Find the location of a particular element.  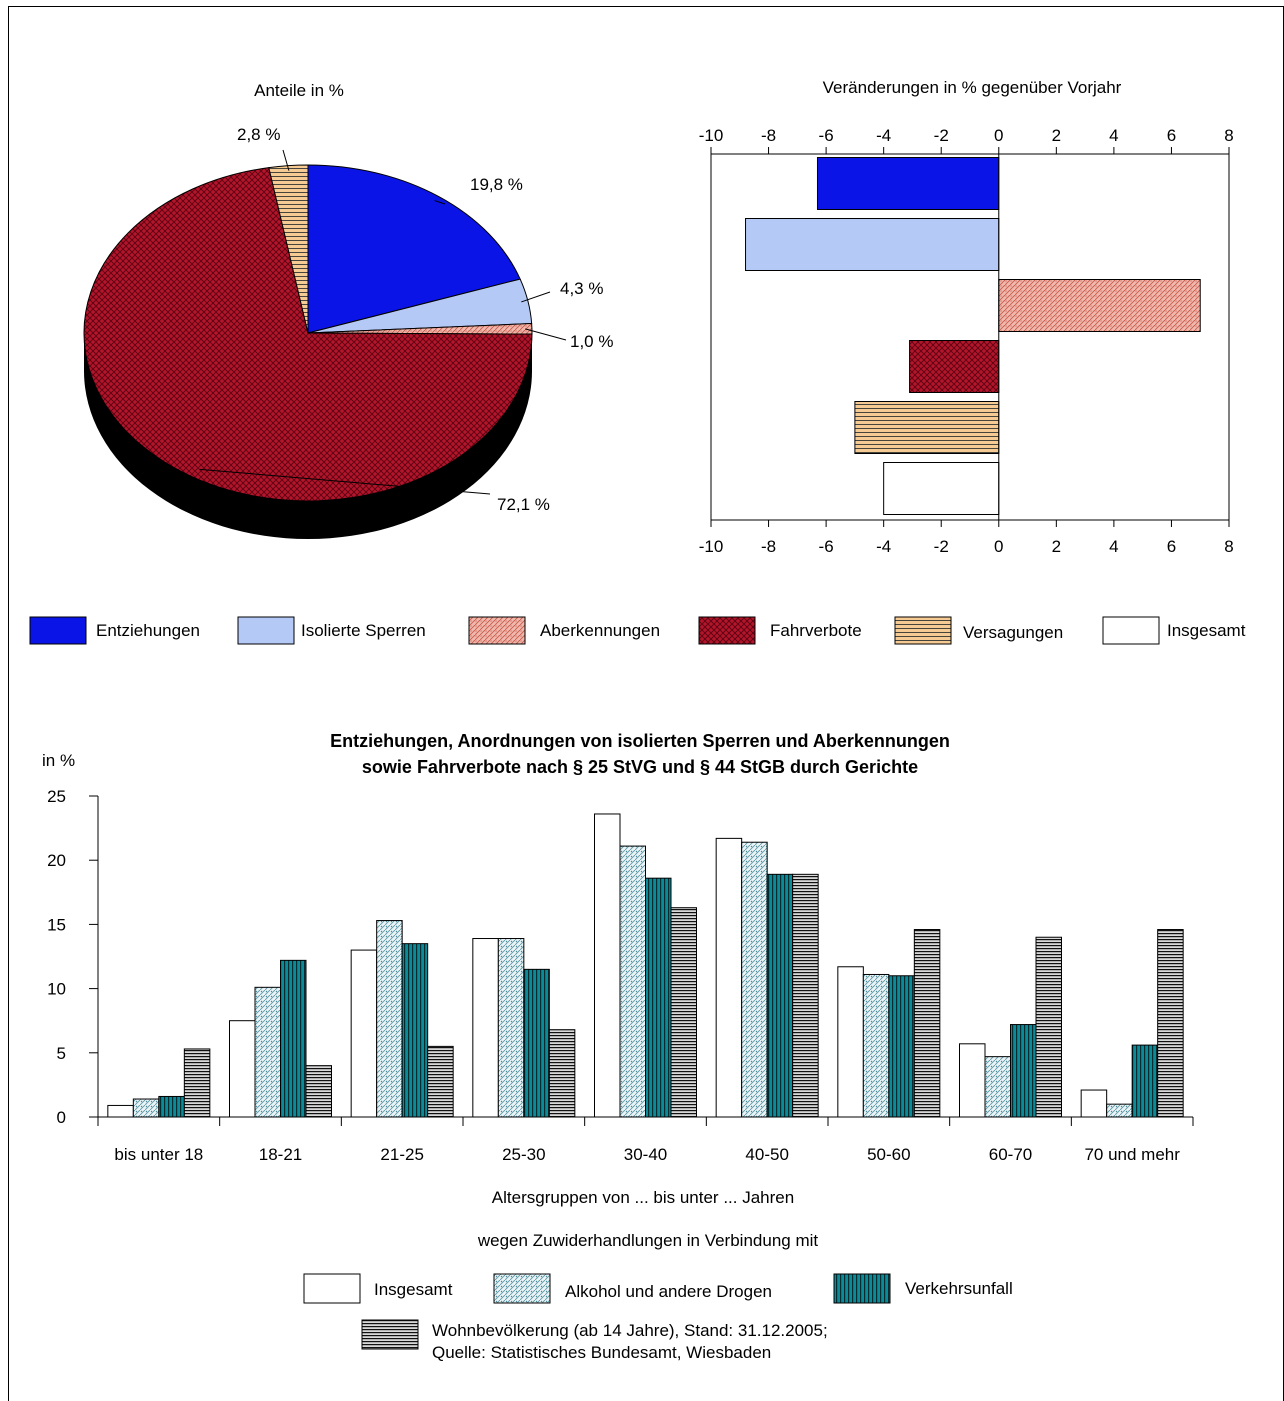

x-tick-label: 70 und mehr is located at coordinates (1132, 1154).